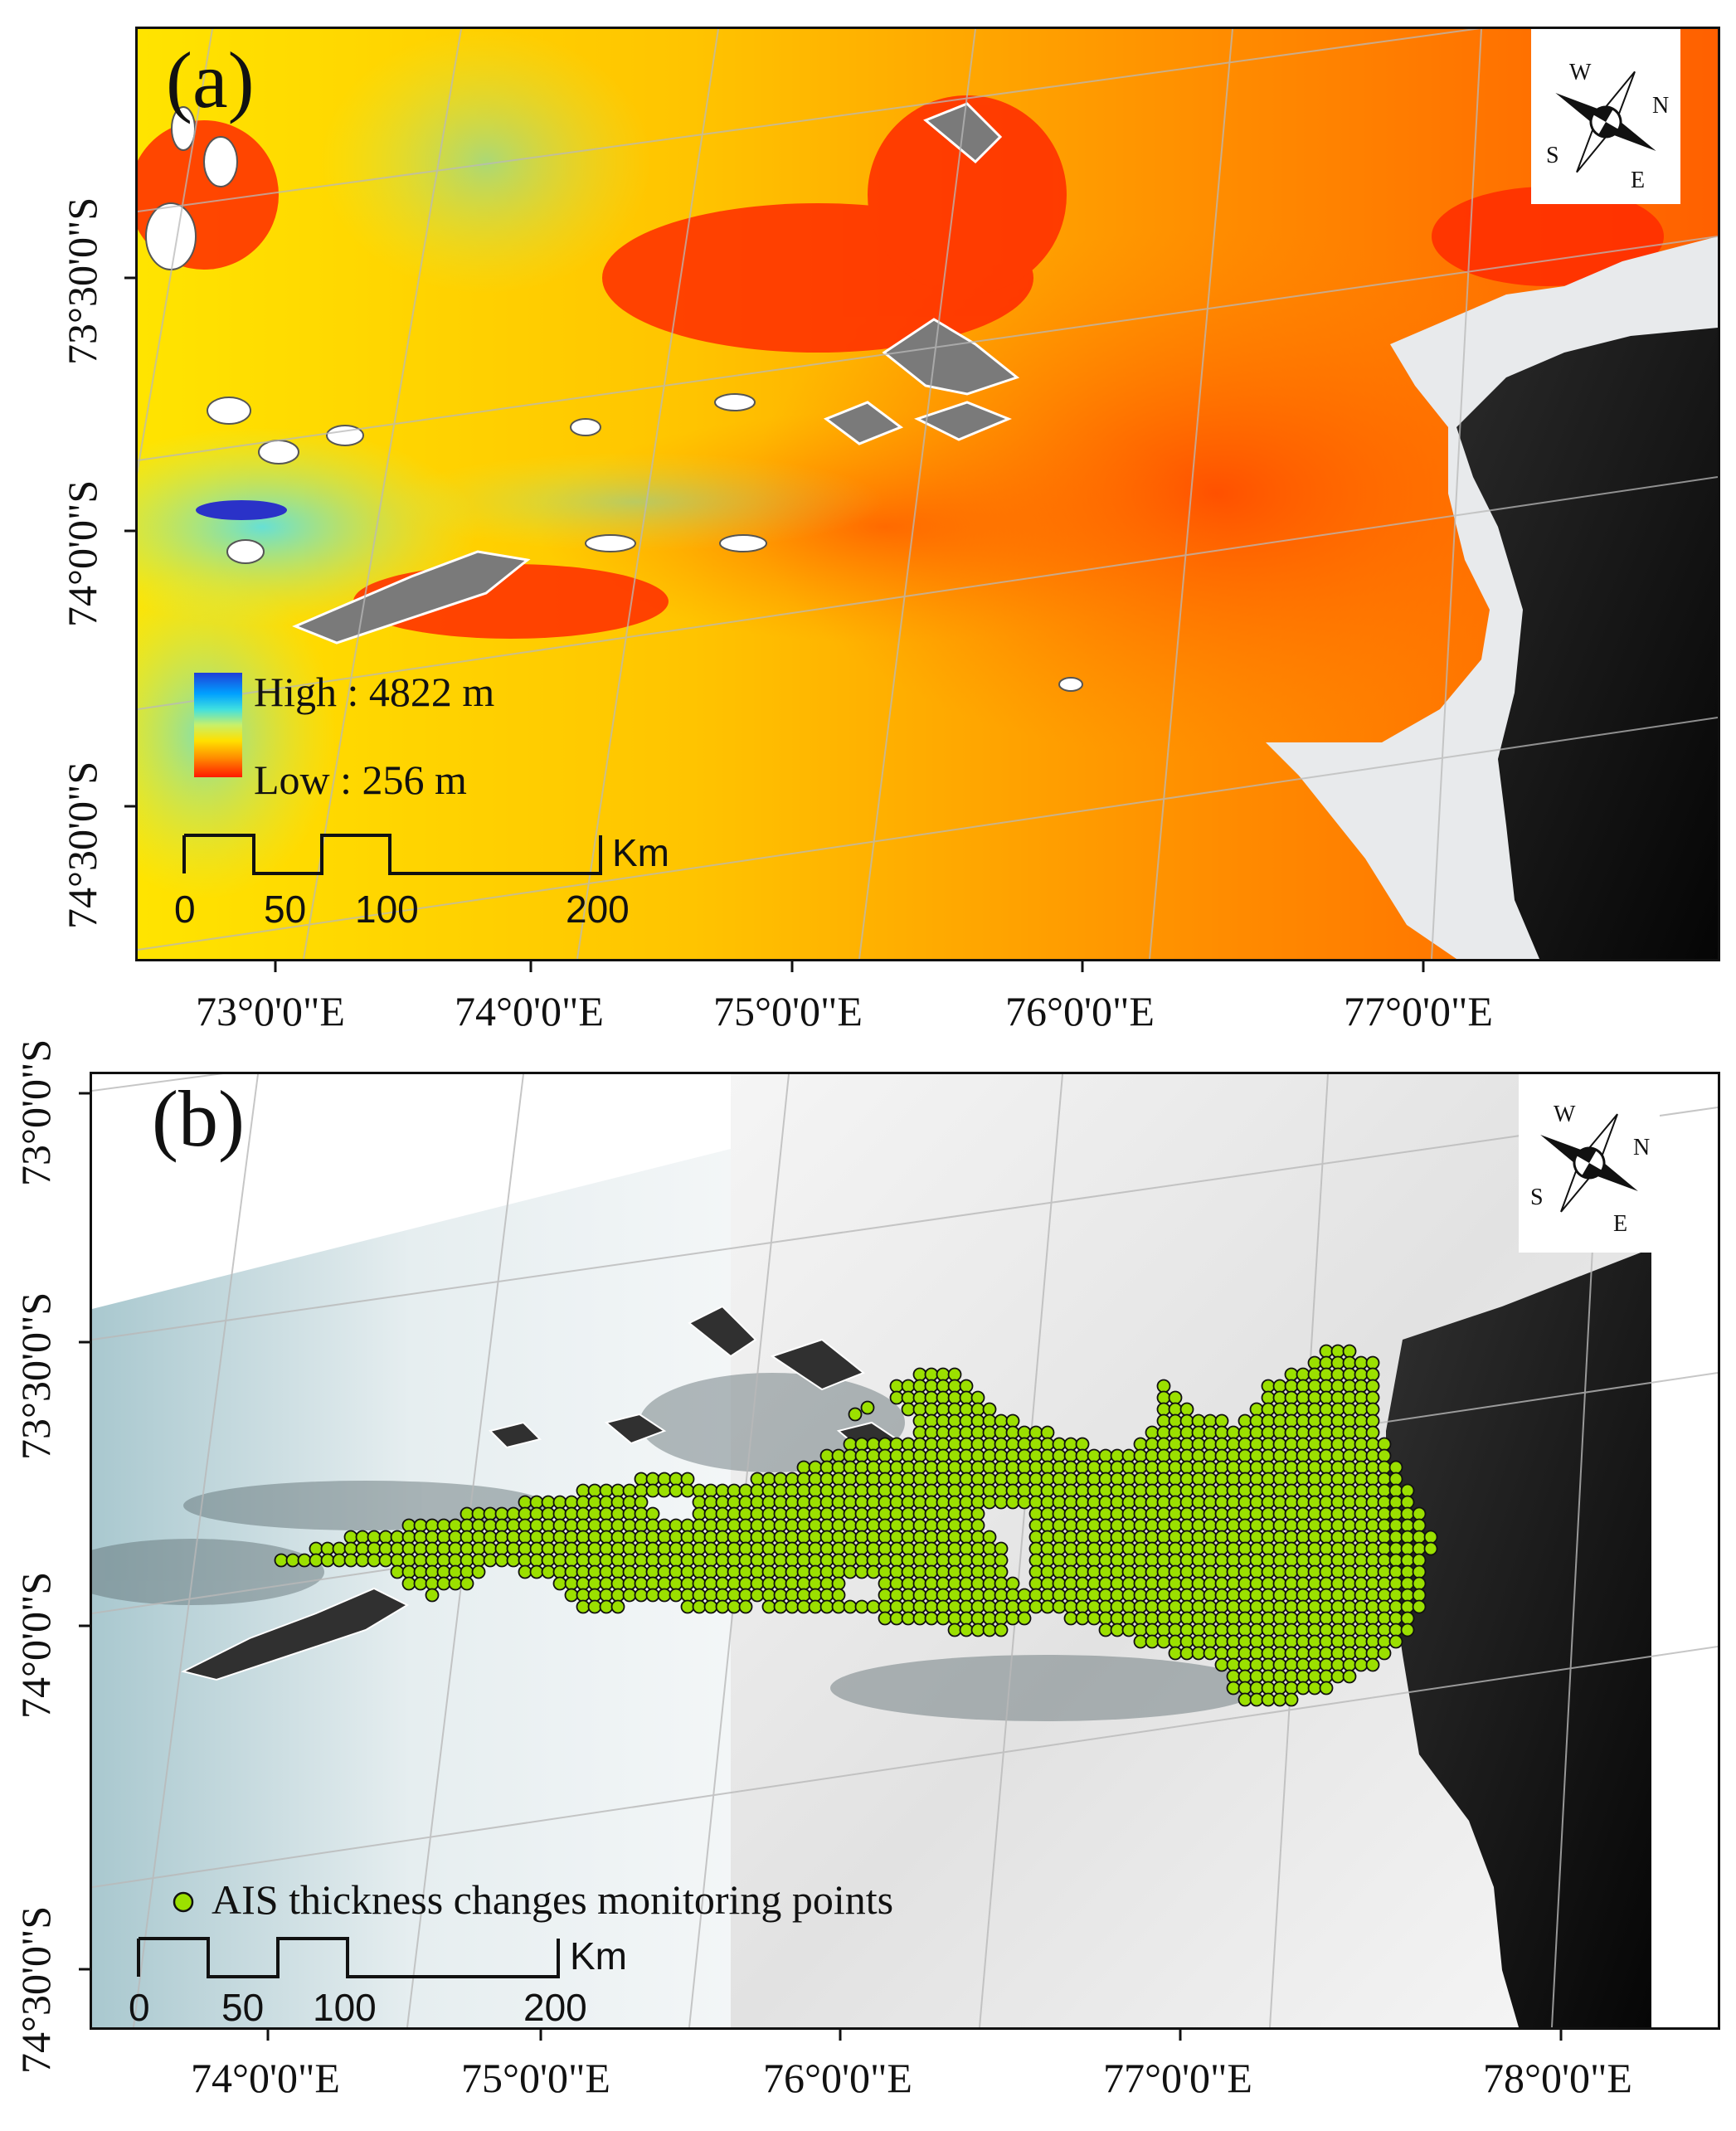 This screenshot has width=1736, height=2131. I want to click on monitoring-points-layer, so click(856, 1525).